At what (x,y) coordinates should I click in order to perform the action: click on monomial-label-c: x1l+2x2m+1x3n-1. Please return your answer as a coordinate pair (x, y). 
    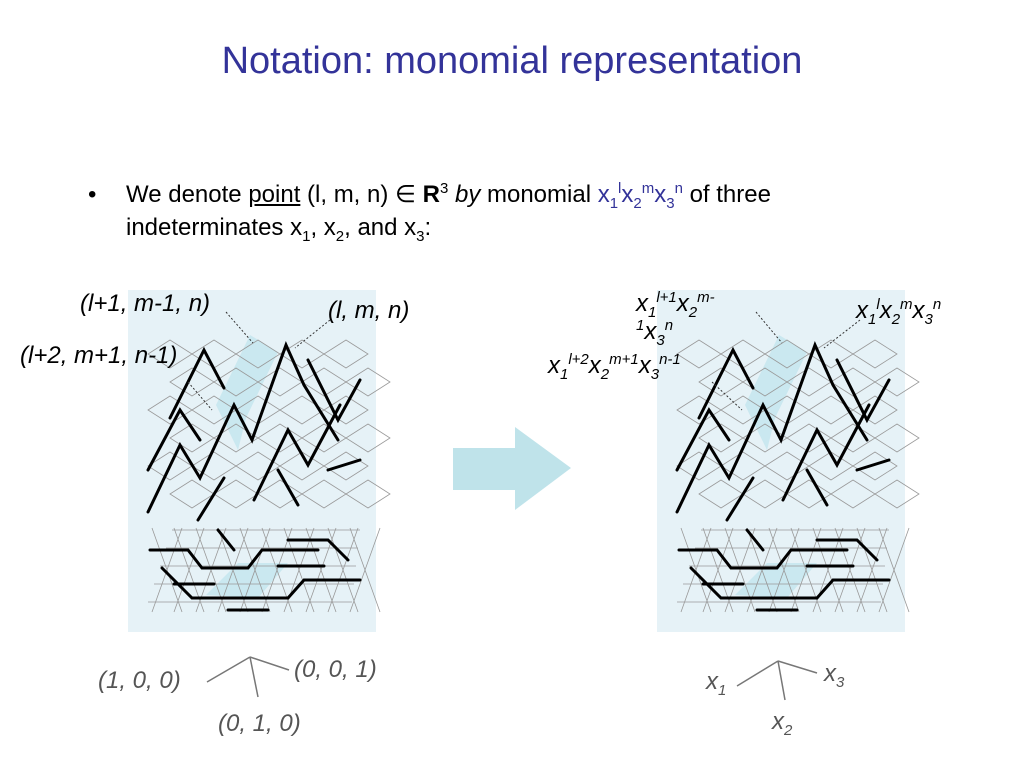
    Looking at the image, I should click on (614, 367).